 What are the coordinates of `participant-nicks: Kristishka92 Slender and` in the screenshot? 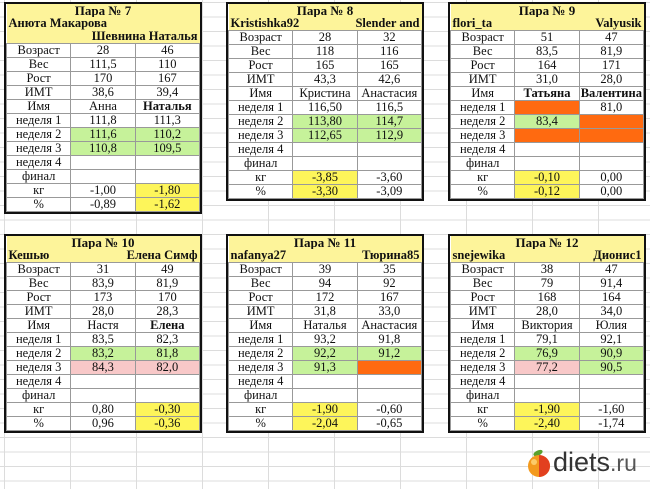 It's located at (325, 24).